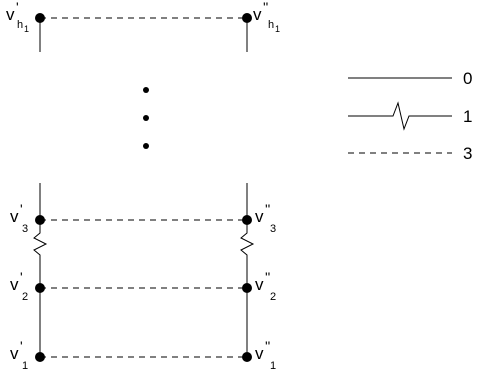 The width and height of the screenshot is (486, 376). I want to click on node-top-left, so click(40, 18).